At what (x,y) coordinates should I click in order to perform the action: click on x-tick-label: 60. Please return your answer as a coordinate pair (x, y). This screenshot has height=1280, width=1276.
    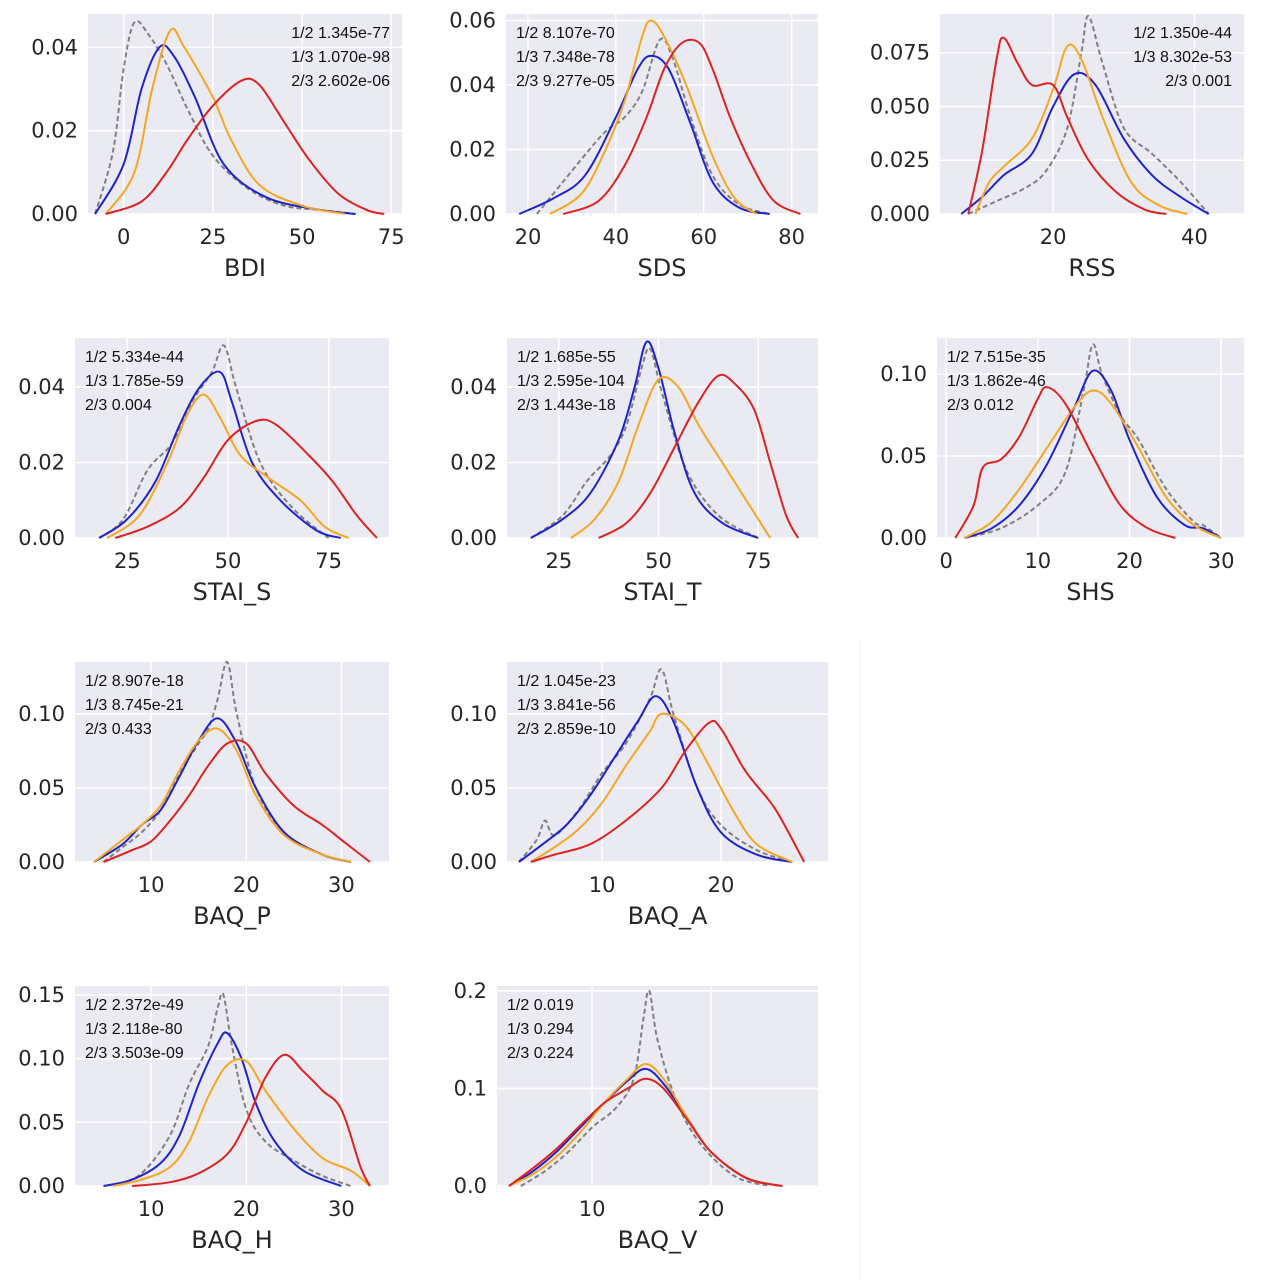
    Looking at the image, I should click on (703, 237).